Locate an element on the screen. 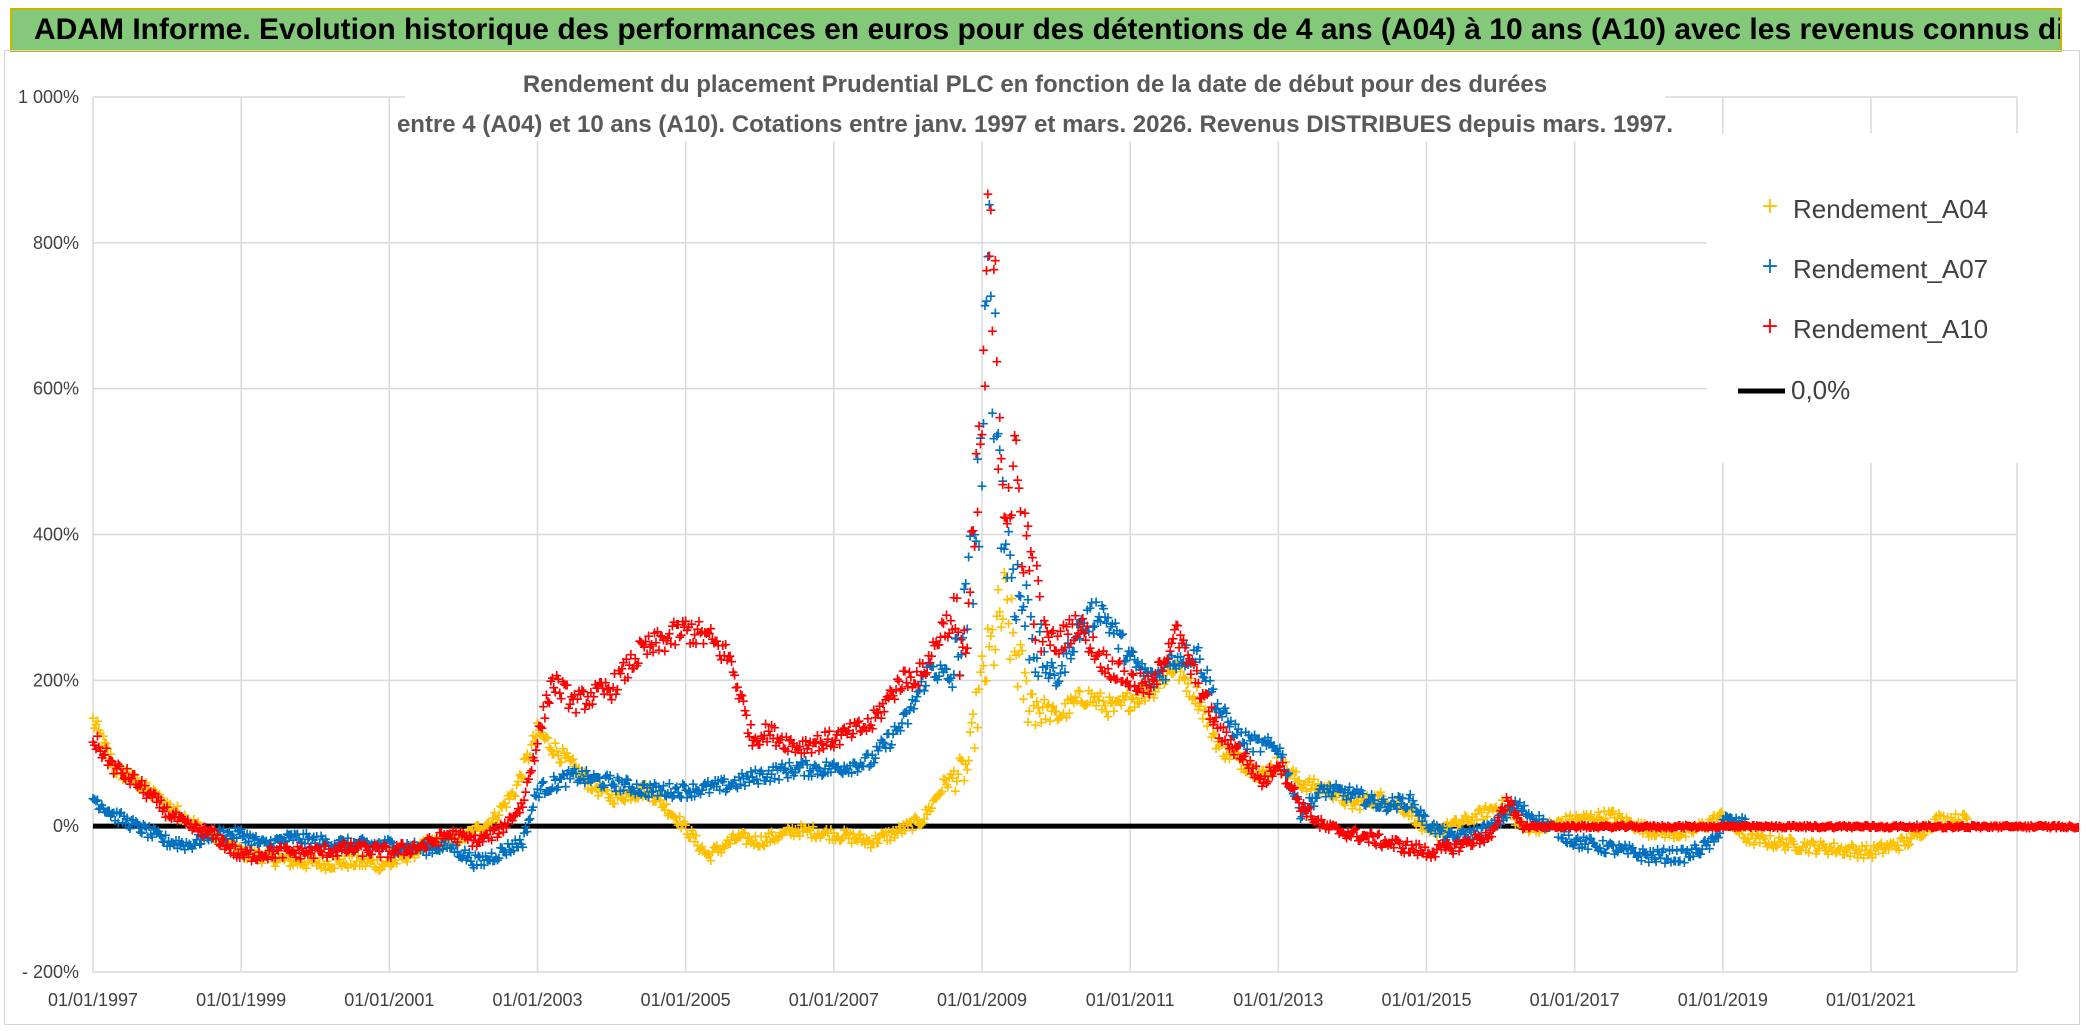 This screenshot has height=1031, width=2086. y-tick-label: 1 000% is located at coordinates (48, 97).